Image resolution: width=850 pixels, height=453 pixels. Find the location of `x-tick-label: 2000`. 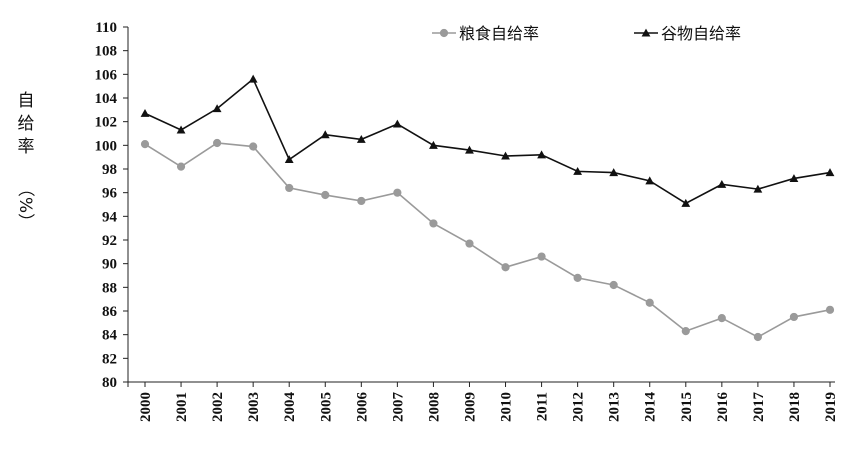

x-tick-label: 2000 is located at coordinates (146, 407).